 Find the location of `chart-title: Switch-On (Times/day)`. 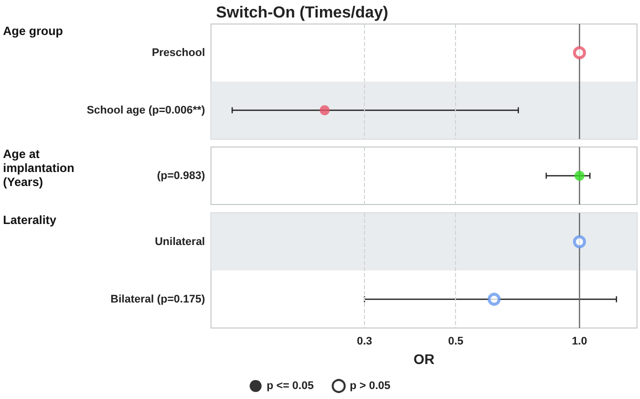

chart-title: Switch-On (Times/day) is located at coordinates (302, 13).